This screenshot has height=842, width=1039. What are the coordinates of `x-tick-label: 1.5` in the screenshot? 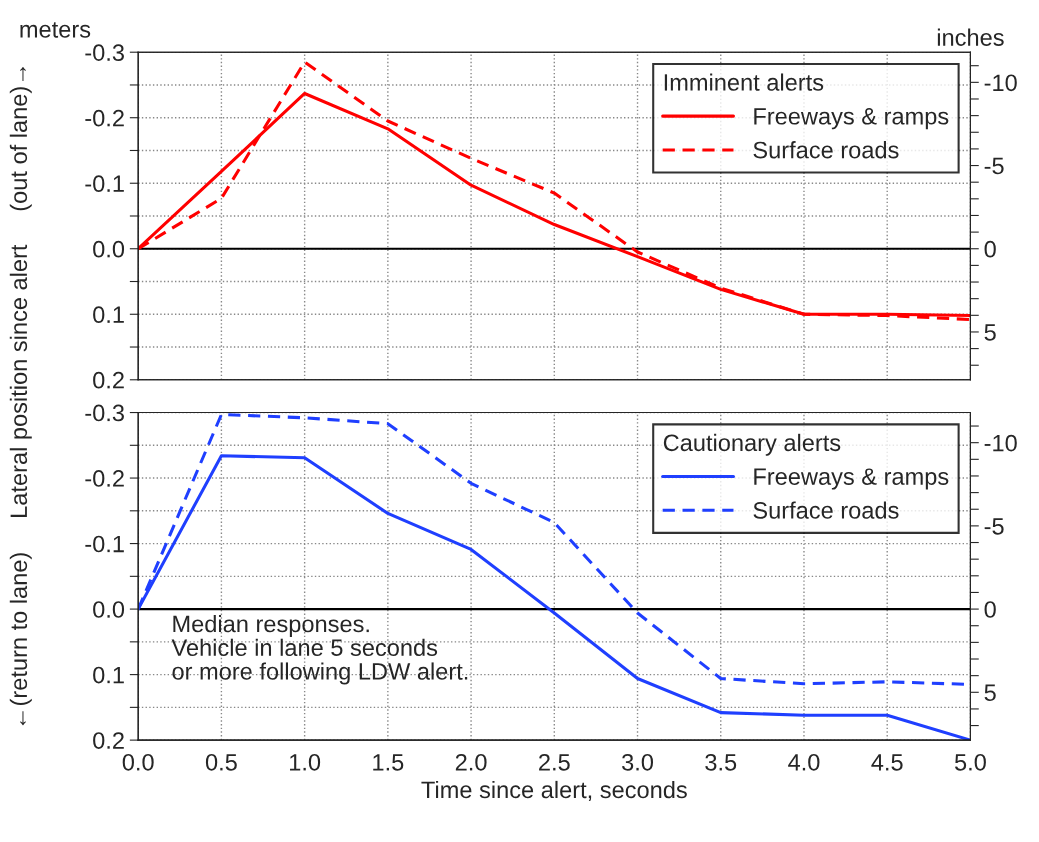 It's located at (388, 762).